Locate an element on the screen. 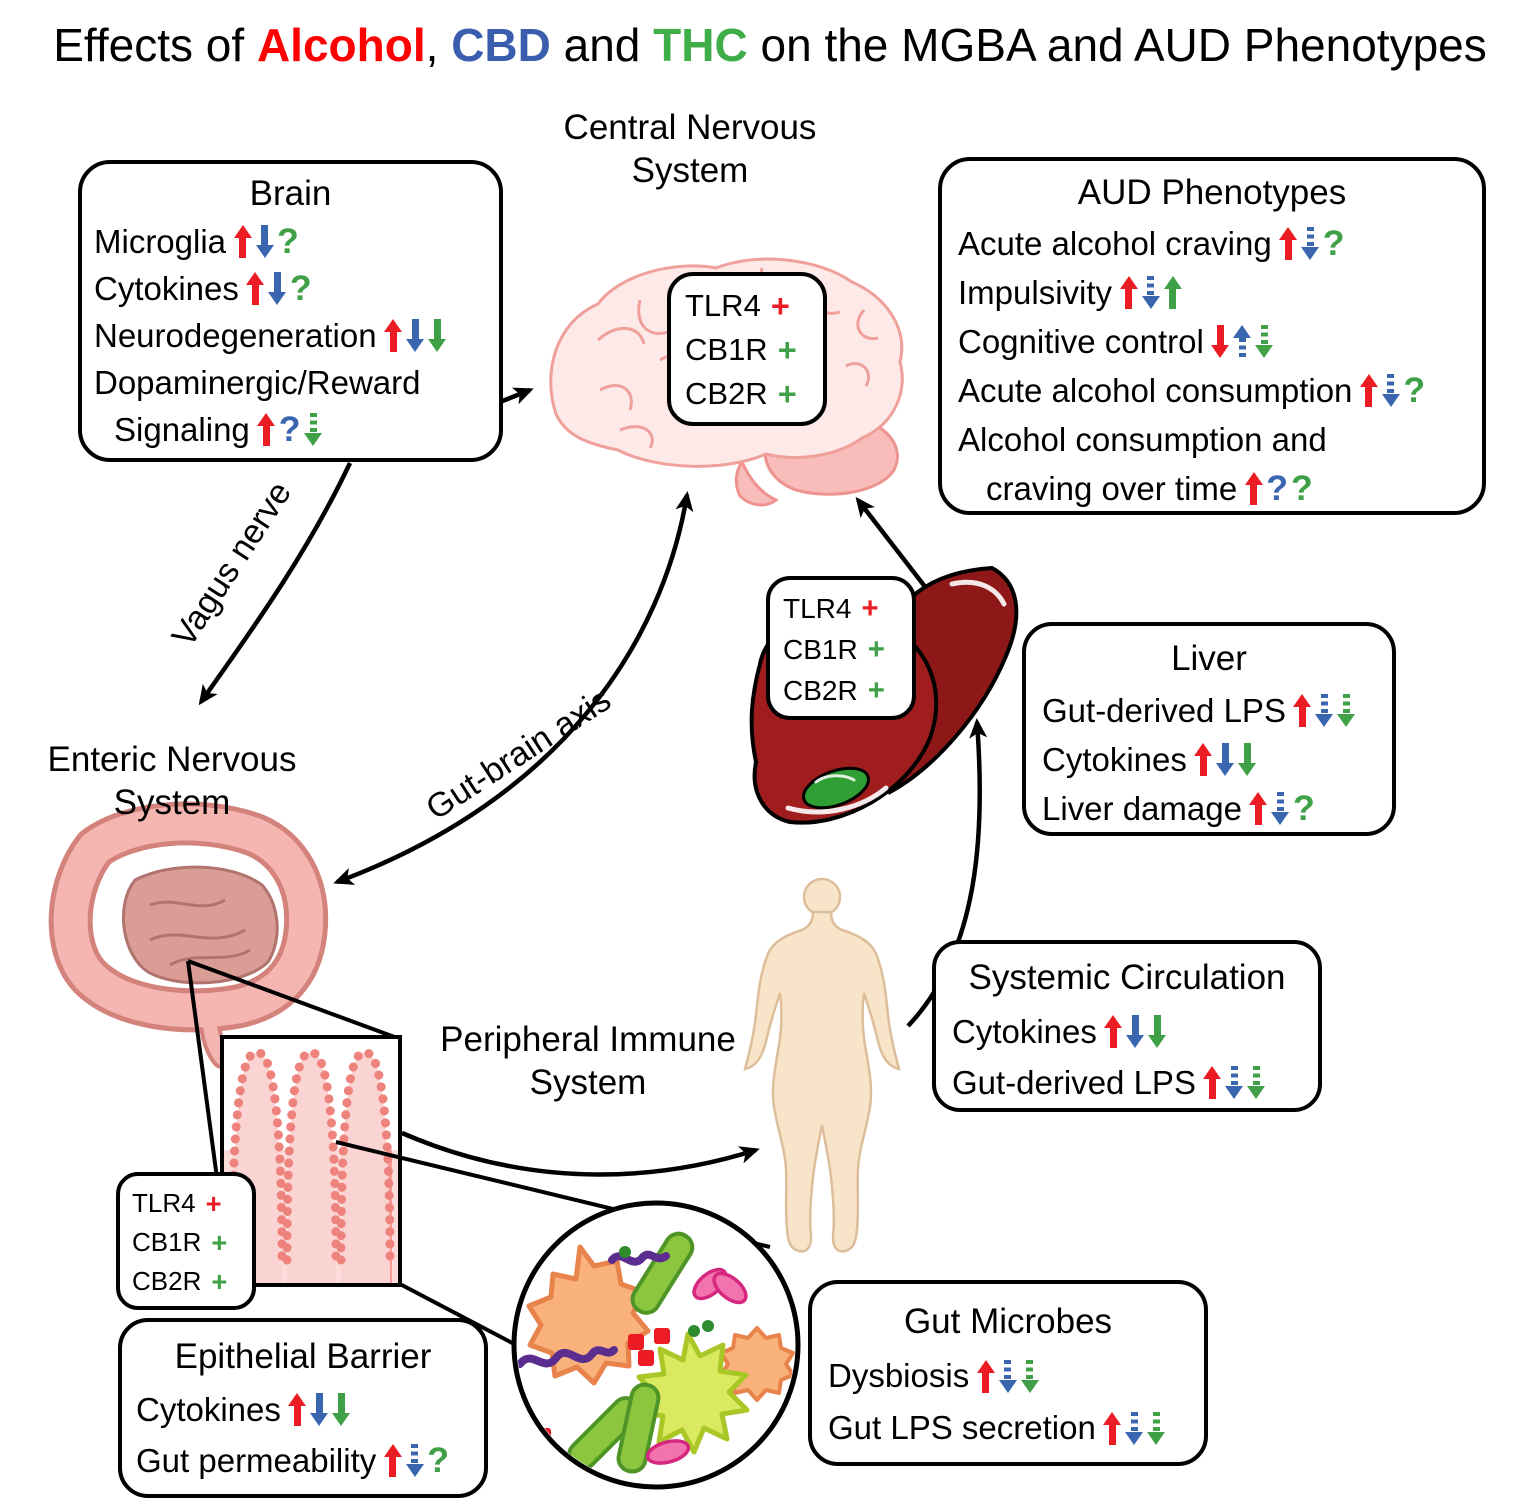  gutmicrobes-row-dysbiosis: Dysbiosis is located at coordinates (1008, 1376).